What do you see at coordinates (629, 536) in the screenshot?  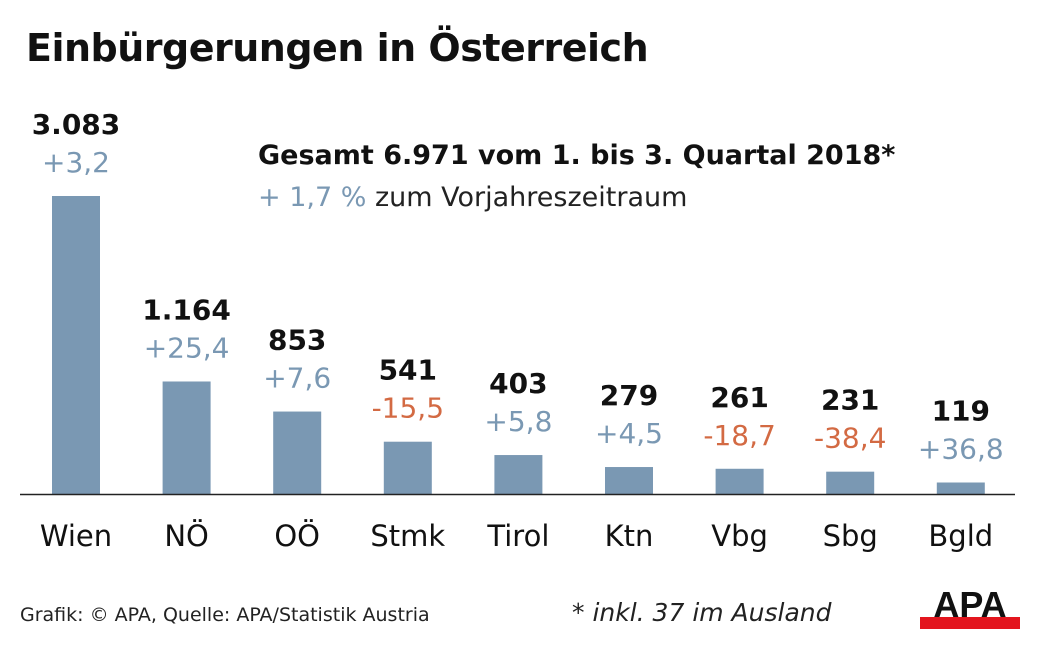 I see `category-label: Ktn` at bounding box center [629, 536].